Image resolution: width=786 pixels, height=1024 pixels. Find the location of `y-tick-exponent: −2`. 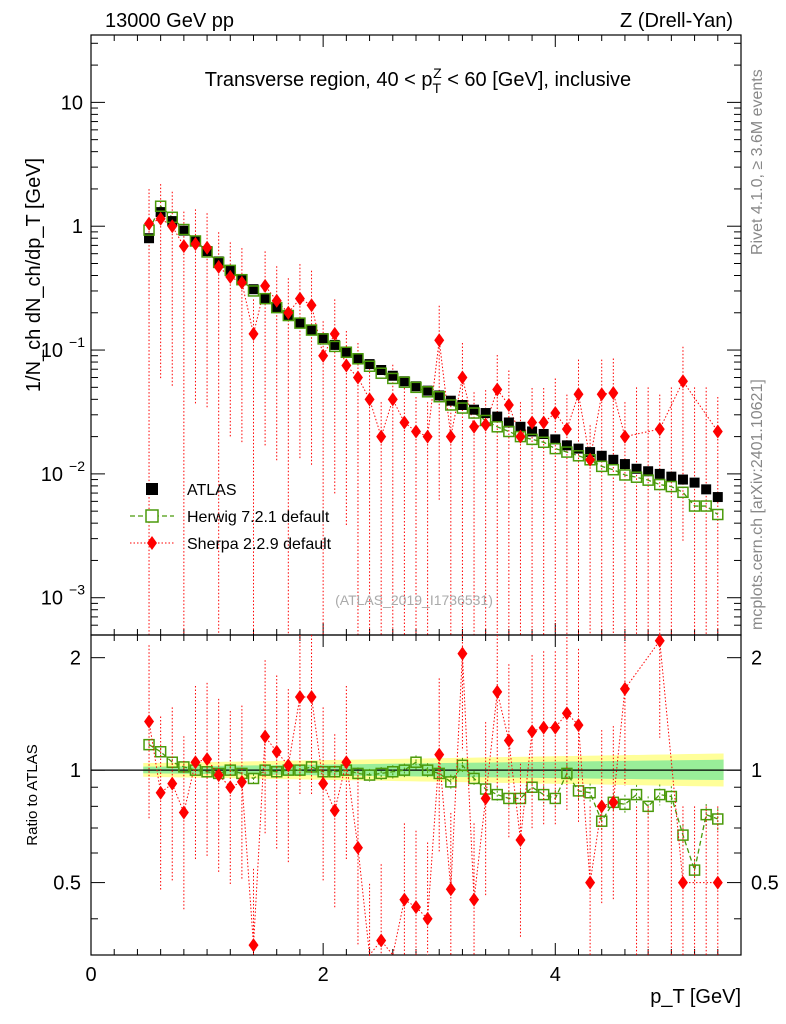

y-tick-exponent: −2 is located at coordinates (77, 466).